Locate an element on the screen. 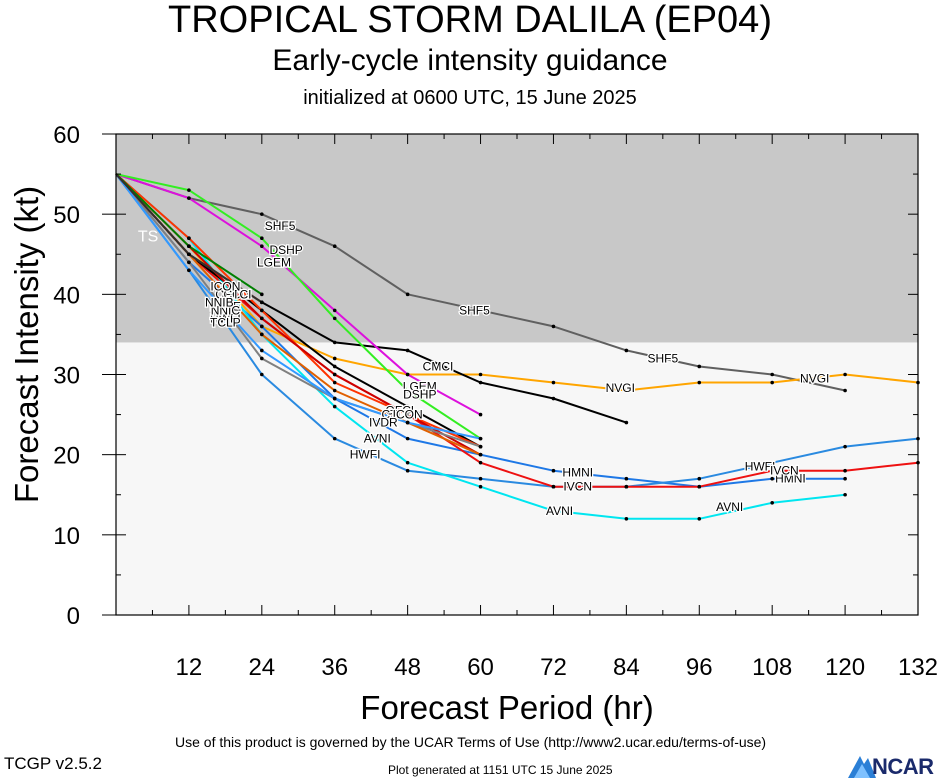 This screenshot has width=940, height=780. x-tick-label: 72 is located at coordinates (553, 667).